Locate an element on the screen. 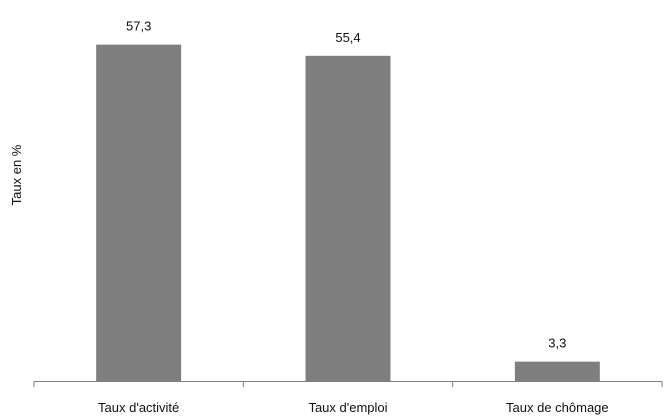 The width and height of the screenshot is (665, 418). x-tick-label: Taux d'emploi is located at coordinates (347, 407).